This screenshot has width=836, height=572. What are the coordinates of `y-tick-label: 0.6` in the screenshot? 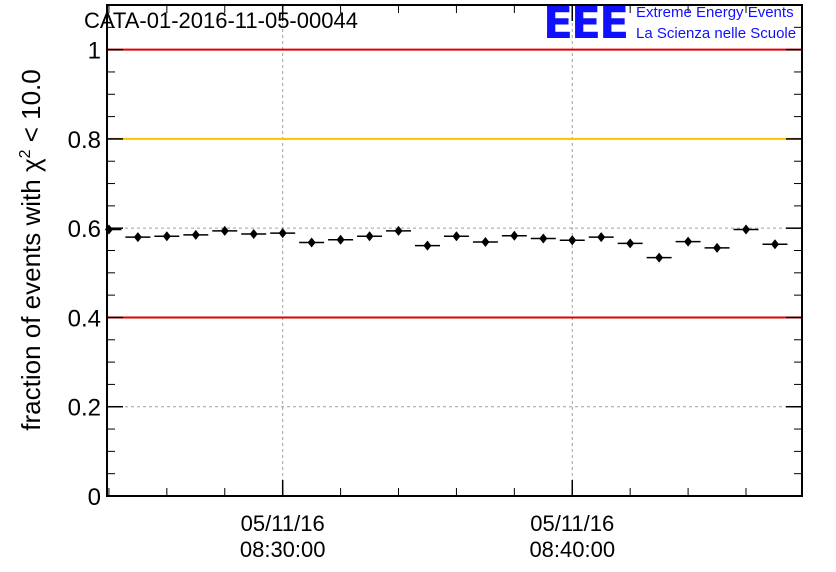 It's located at (84, 229).